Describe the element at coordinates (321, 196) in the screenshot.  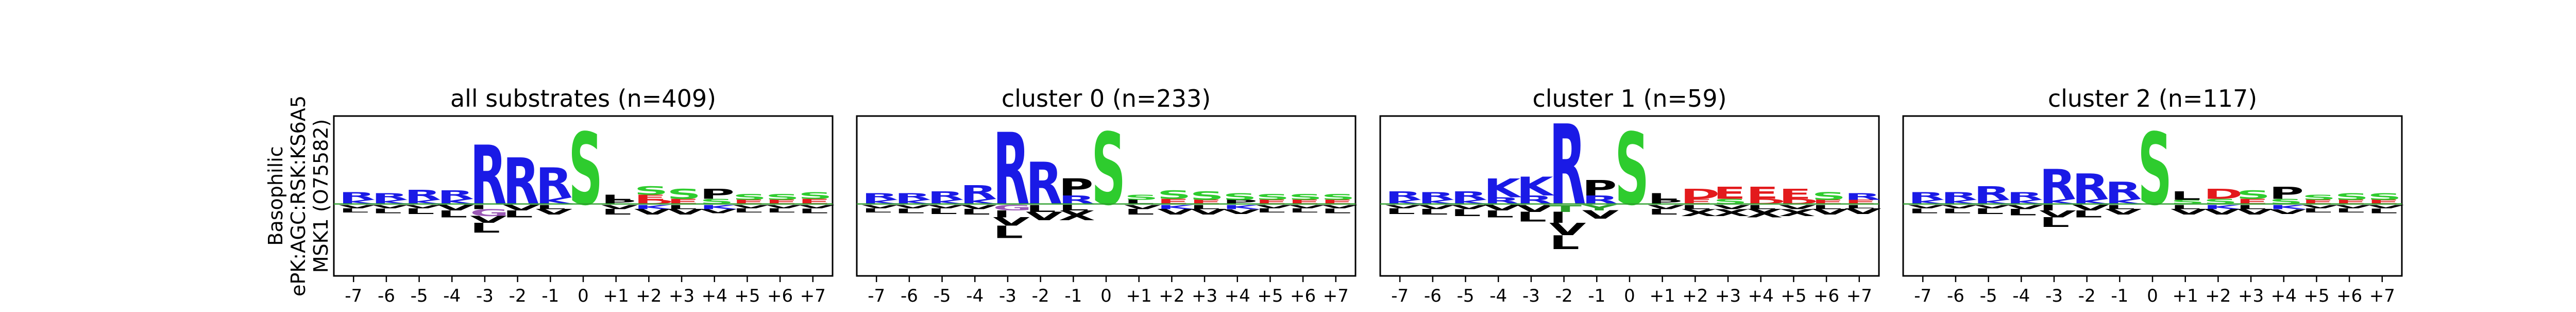
I see `row-label-line-3: MSK1 (O75582)` at that location.